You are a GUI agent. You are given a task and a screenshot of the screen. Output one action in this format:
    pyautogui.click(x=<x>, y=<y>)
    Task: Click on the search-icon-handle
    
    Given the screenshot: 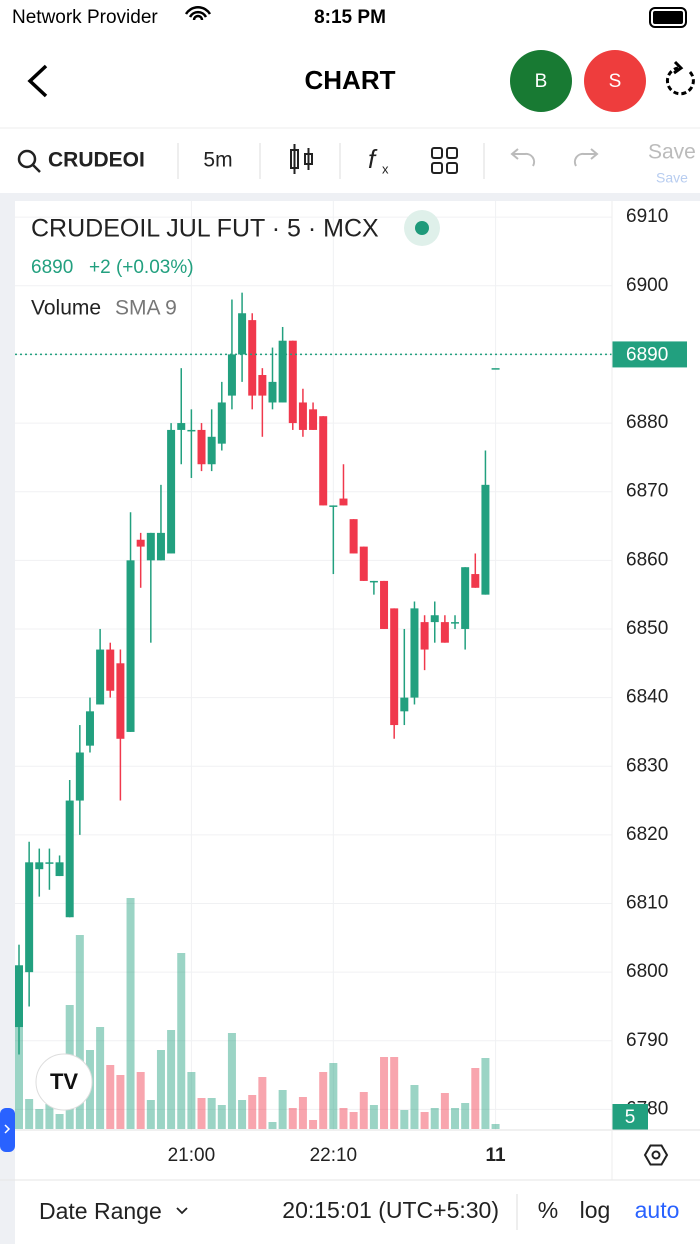 What is the action you would take?
    pyautogui.click(x=36, y=168)
    